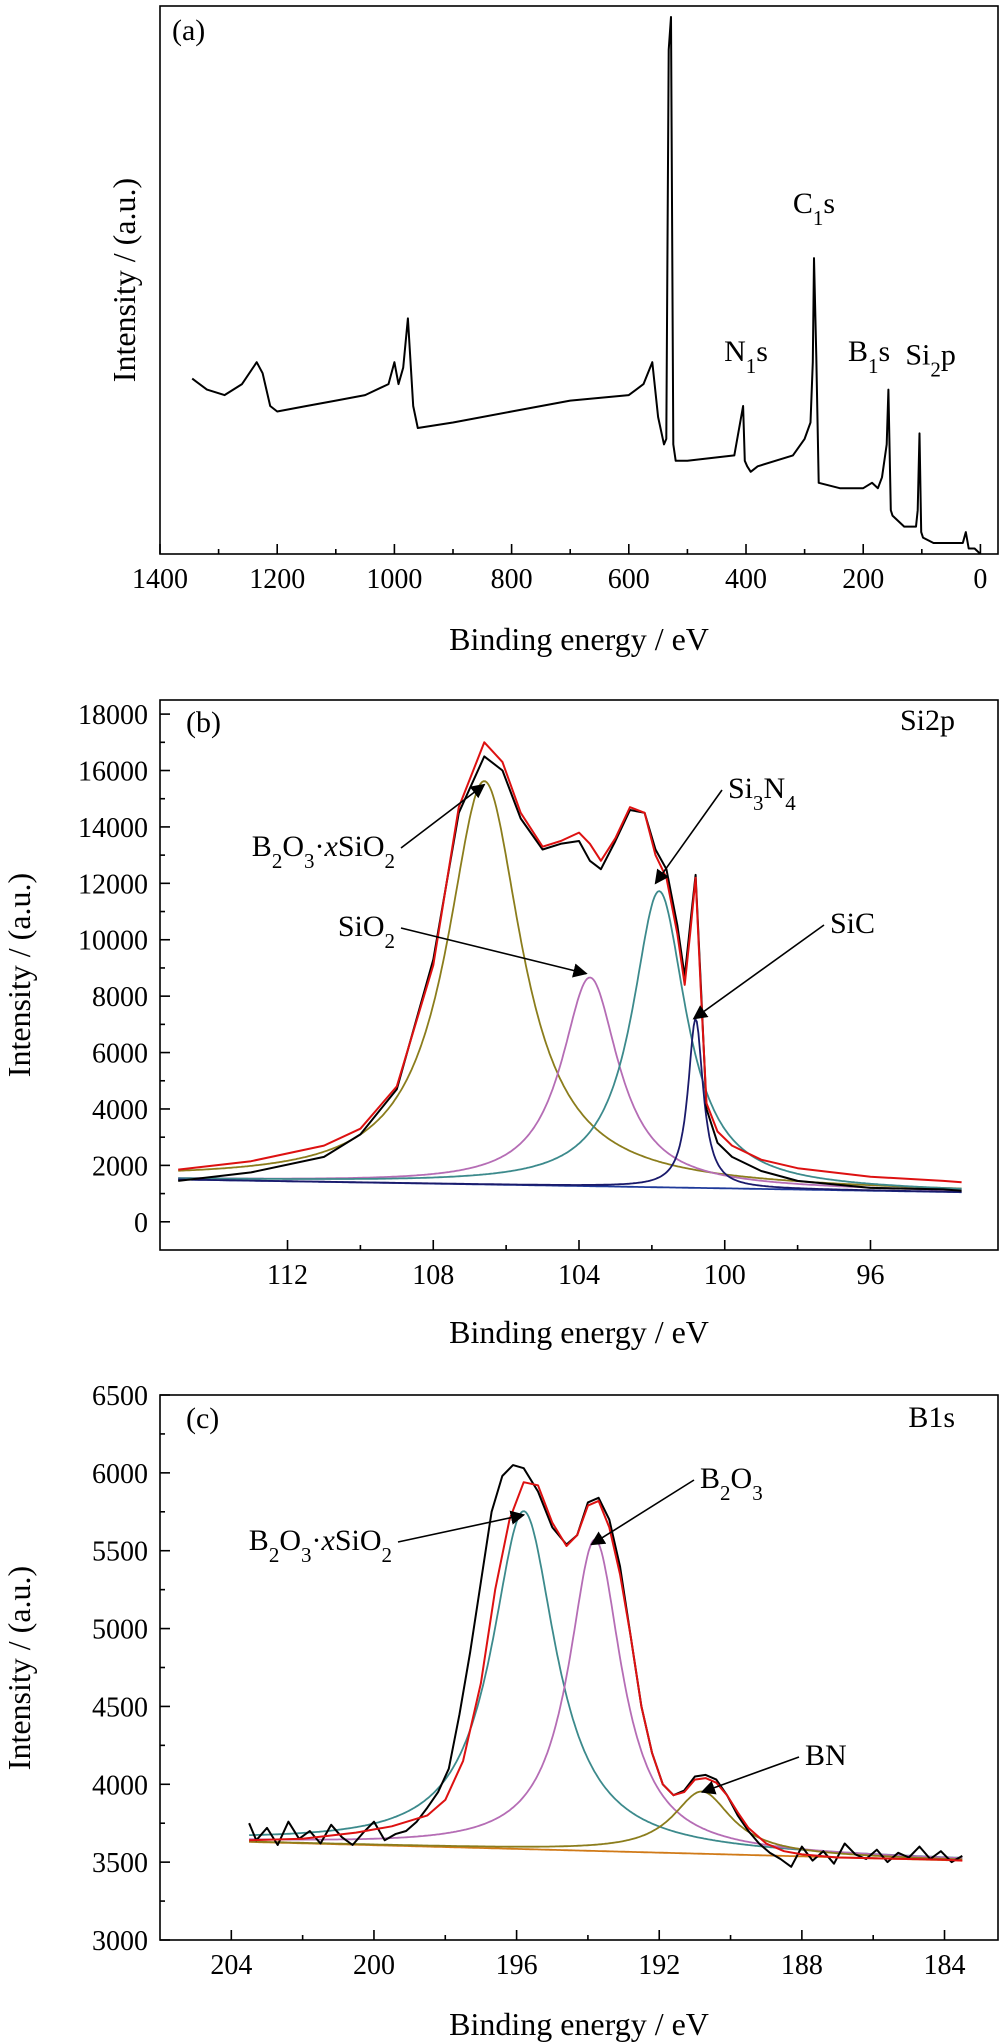 This screenshot has width=1000, height=2043. I want to click on y-tick-label: 2000, so click(120, 1166).